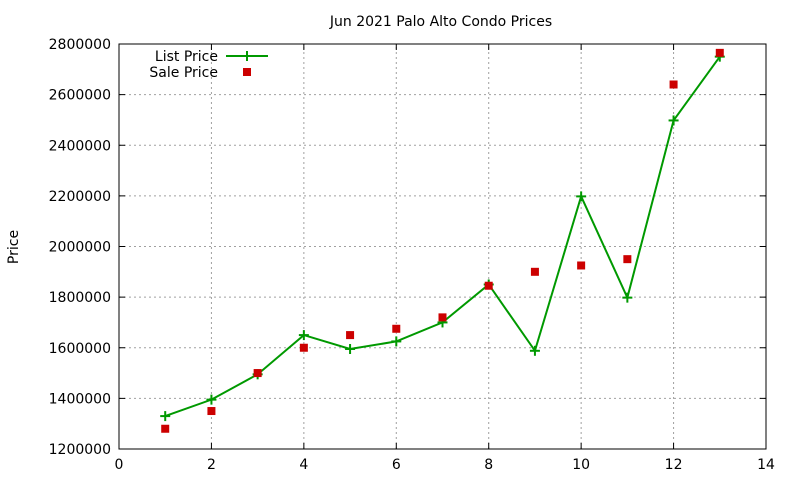 This screenshot has height=480, width=800. I want to click on x-tick-label: 8, so click(488, 465).